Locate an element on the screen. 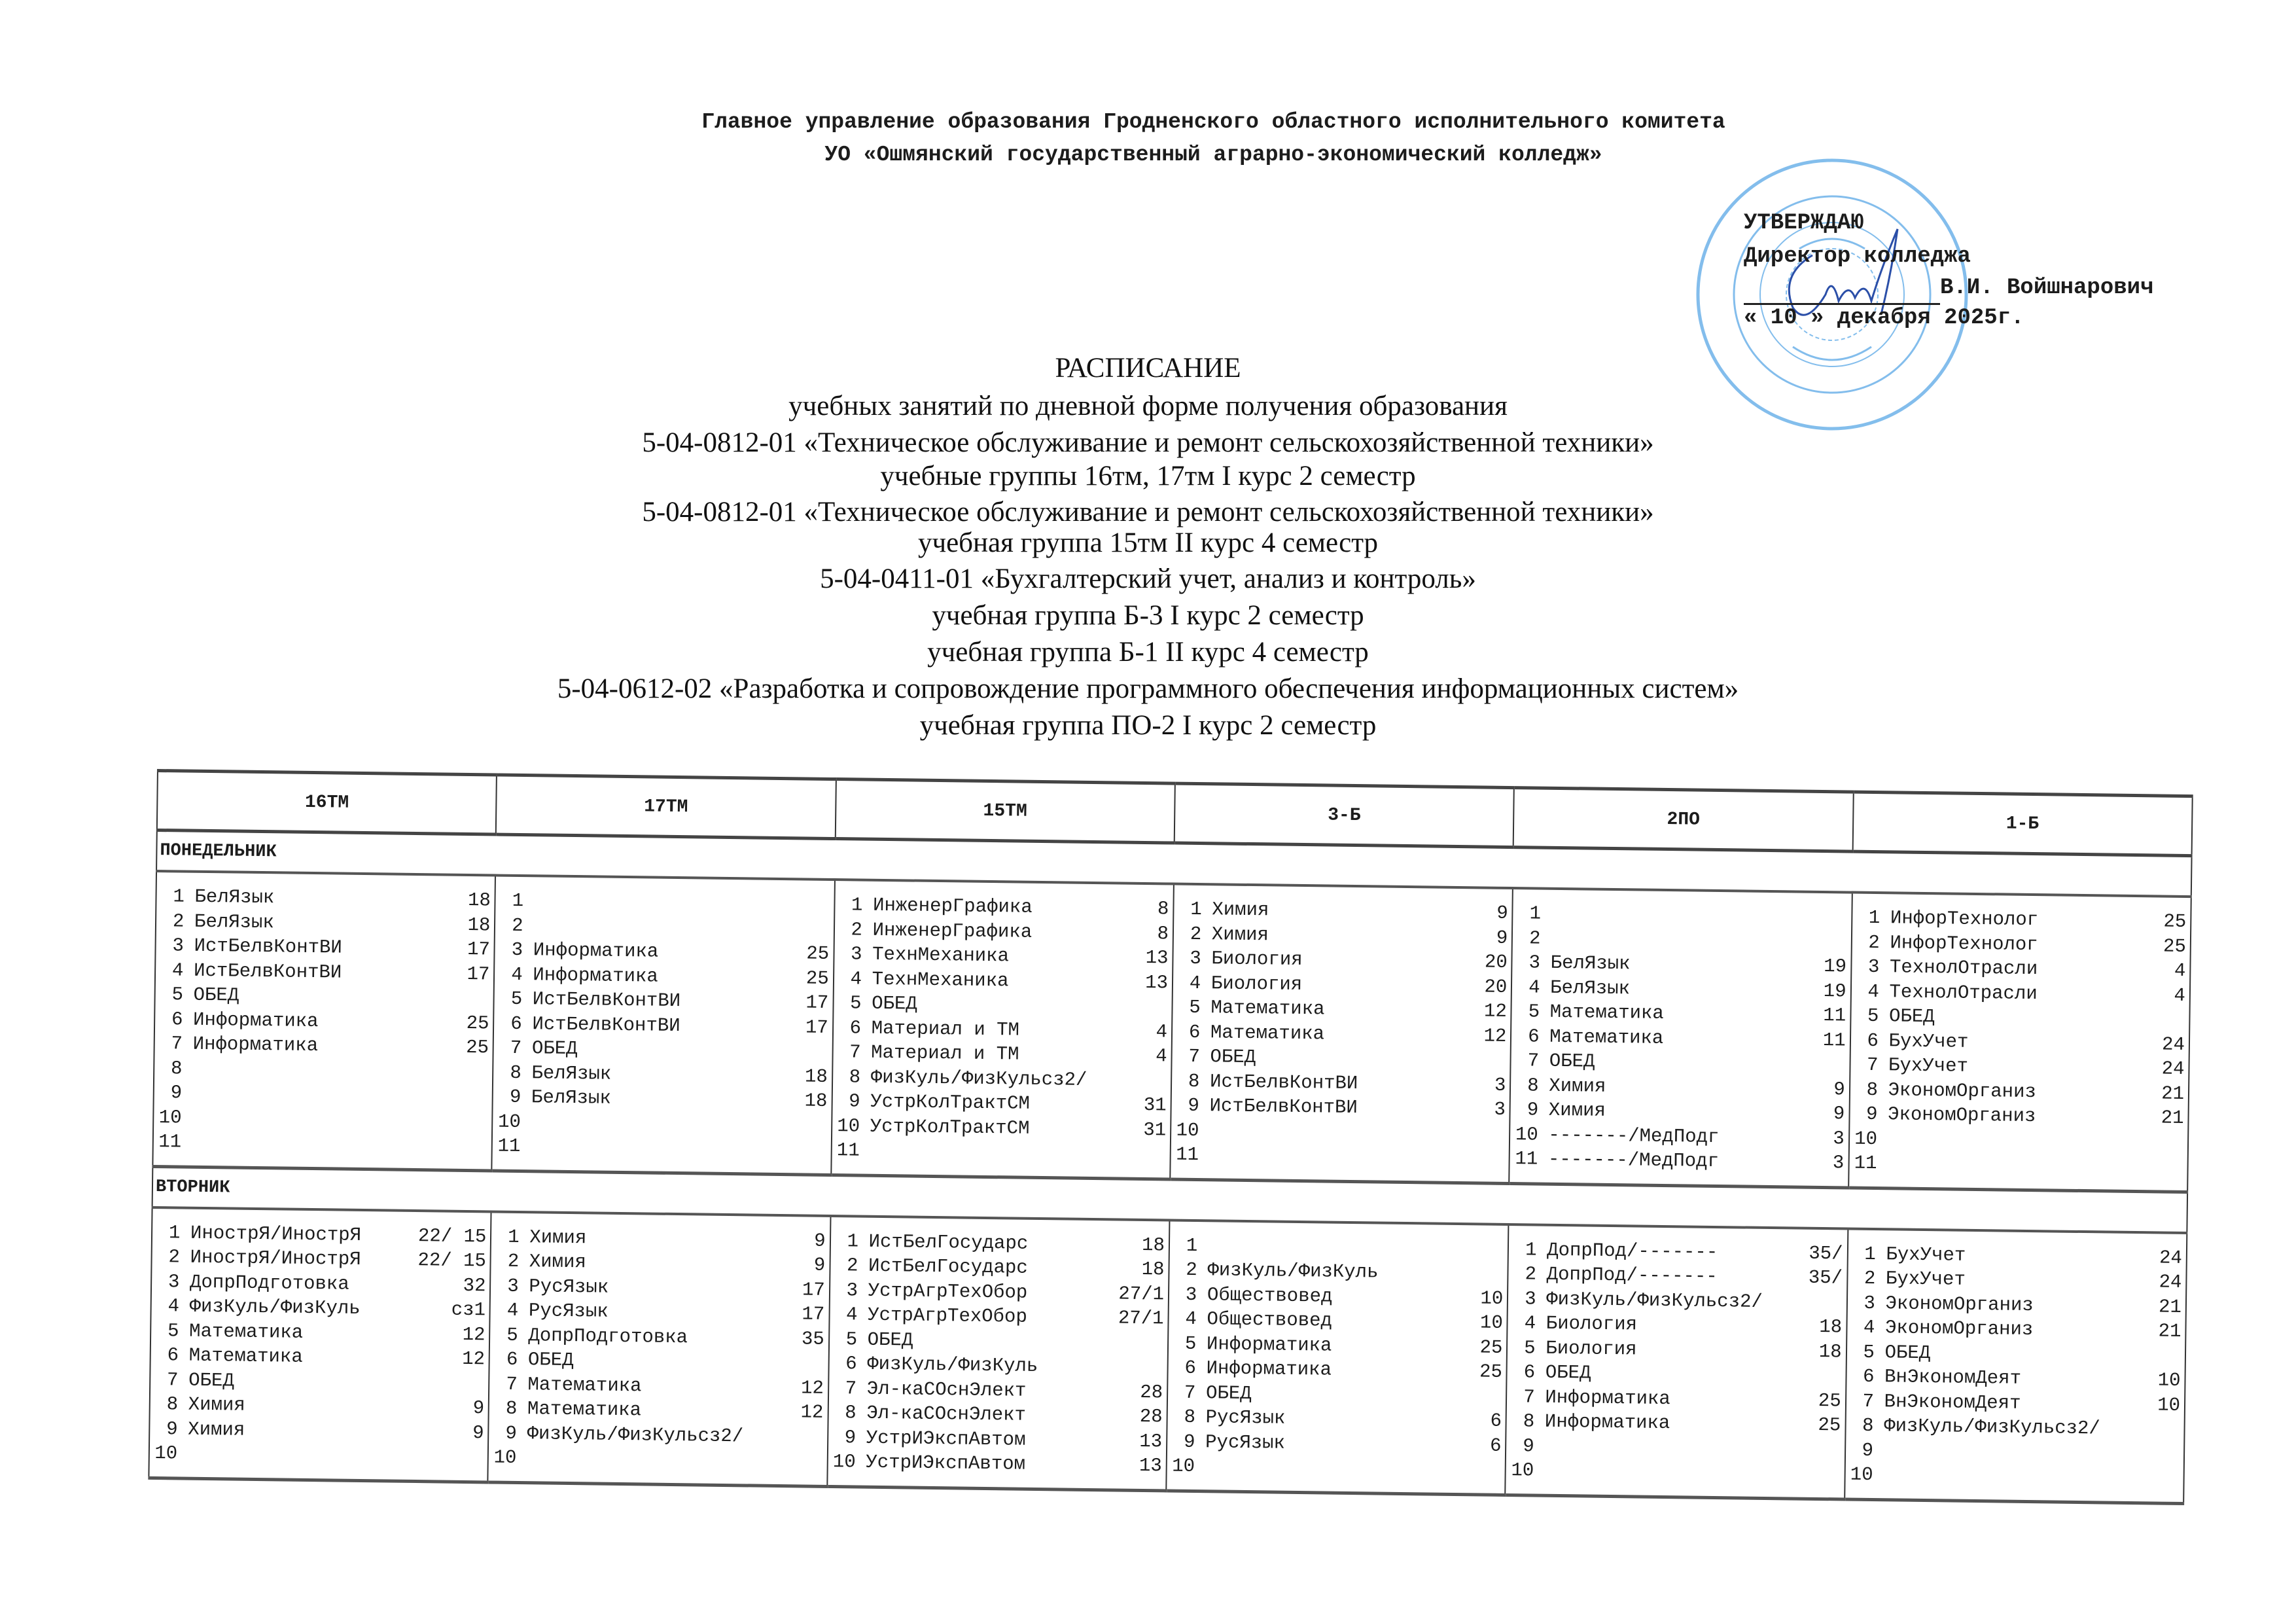  signature-icon is located at coordinates (1843, 272).